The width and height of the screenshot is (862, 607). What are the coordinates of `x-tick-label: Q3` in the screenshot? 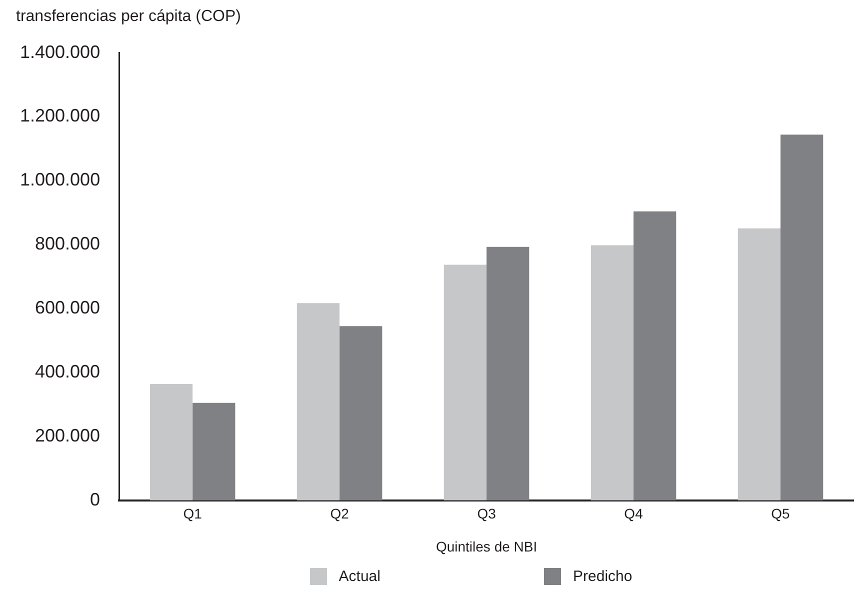 It's located at (486, 514).